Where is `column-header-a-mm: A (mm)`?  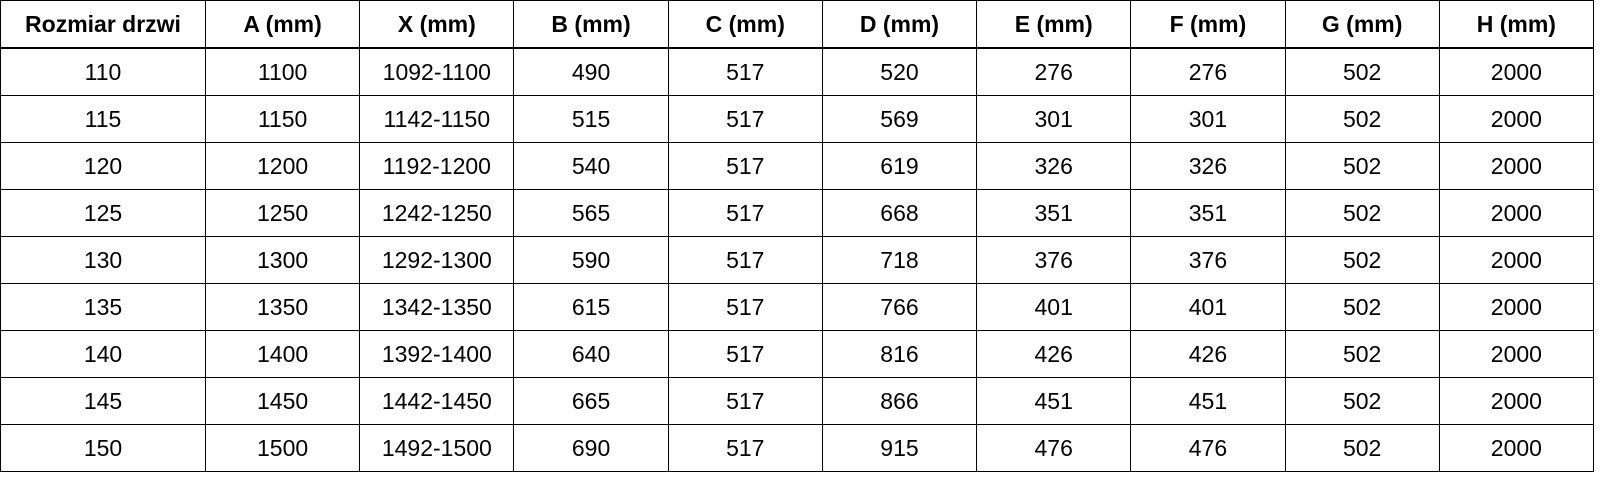 column-header-a-mm: A (mm) is located at coordinates (282, 24).